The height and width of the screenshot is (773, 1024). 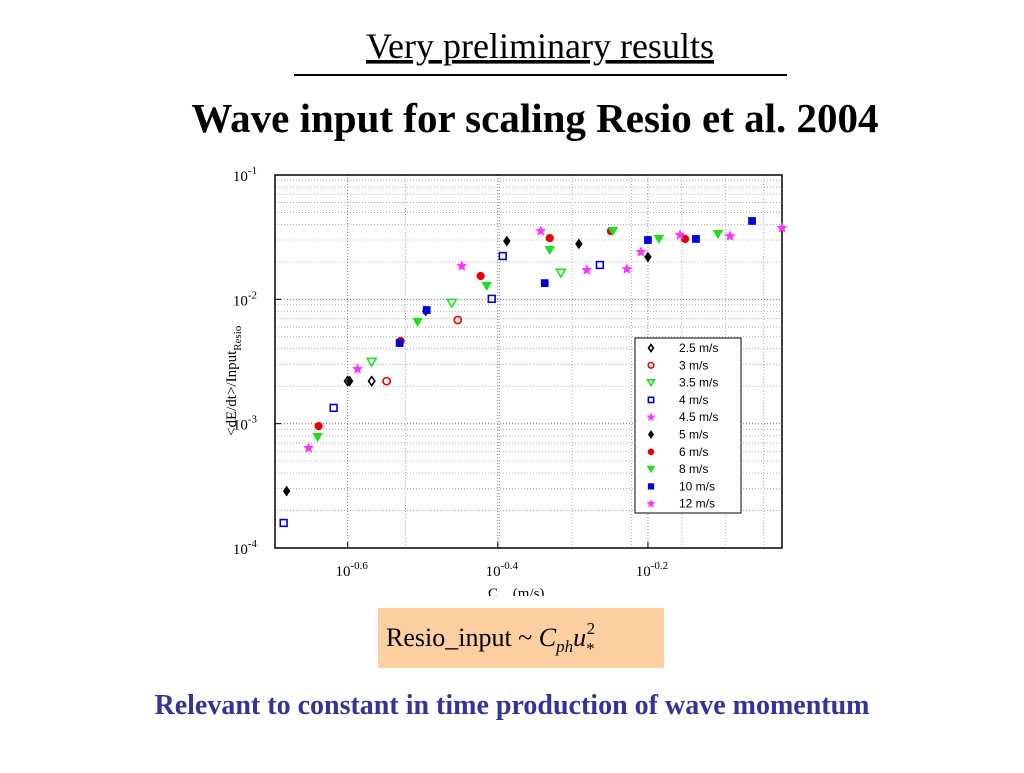 I want to click on tick-label: 10⁻², so click(x=245, y=299).